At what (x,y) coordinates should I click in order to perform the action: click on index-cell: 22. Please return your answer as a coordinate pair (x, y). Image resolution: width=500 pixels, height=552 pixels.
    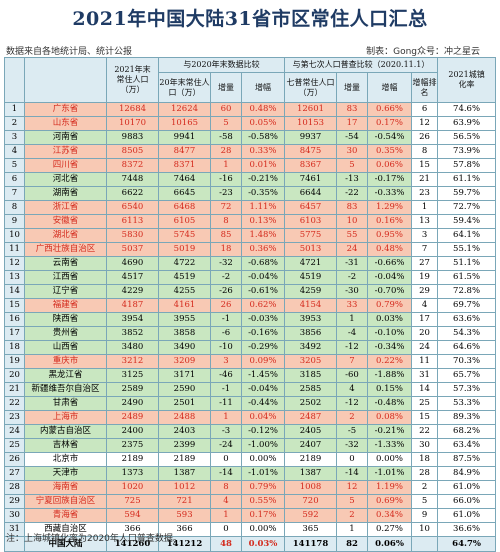
    Looking at the image, I should click on (14, 403).